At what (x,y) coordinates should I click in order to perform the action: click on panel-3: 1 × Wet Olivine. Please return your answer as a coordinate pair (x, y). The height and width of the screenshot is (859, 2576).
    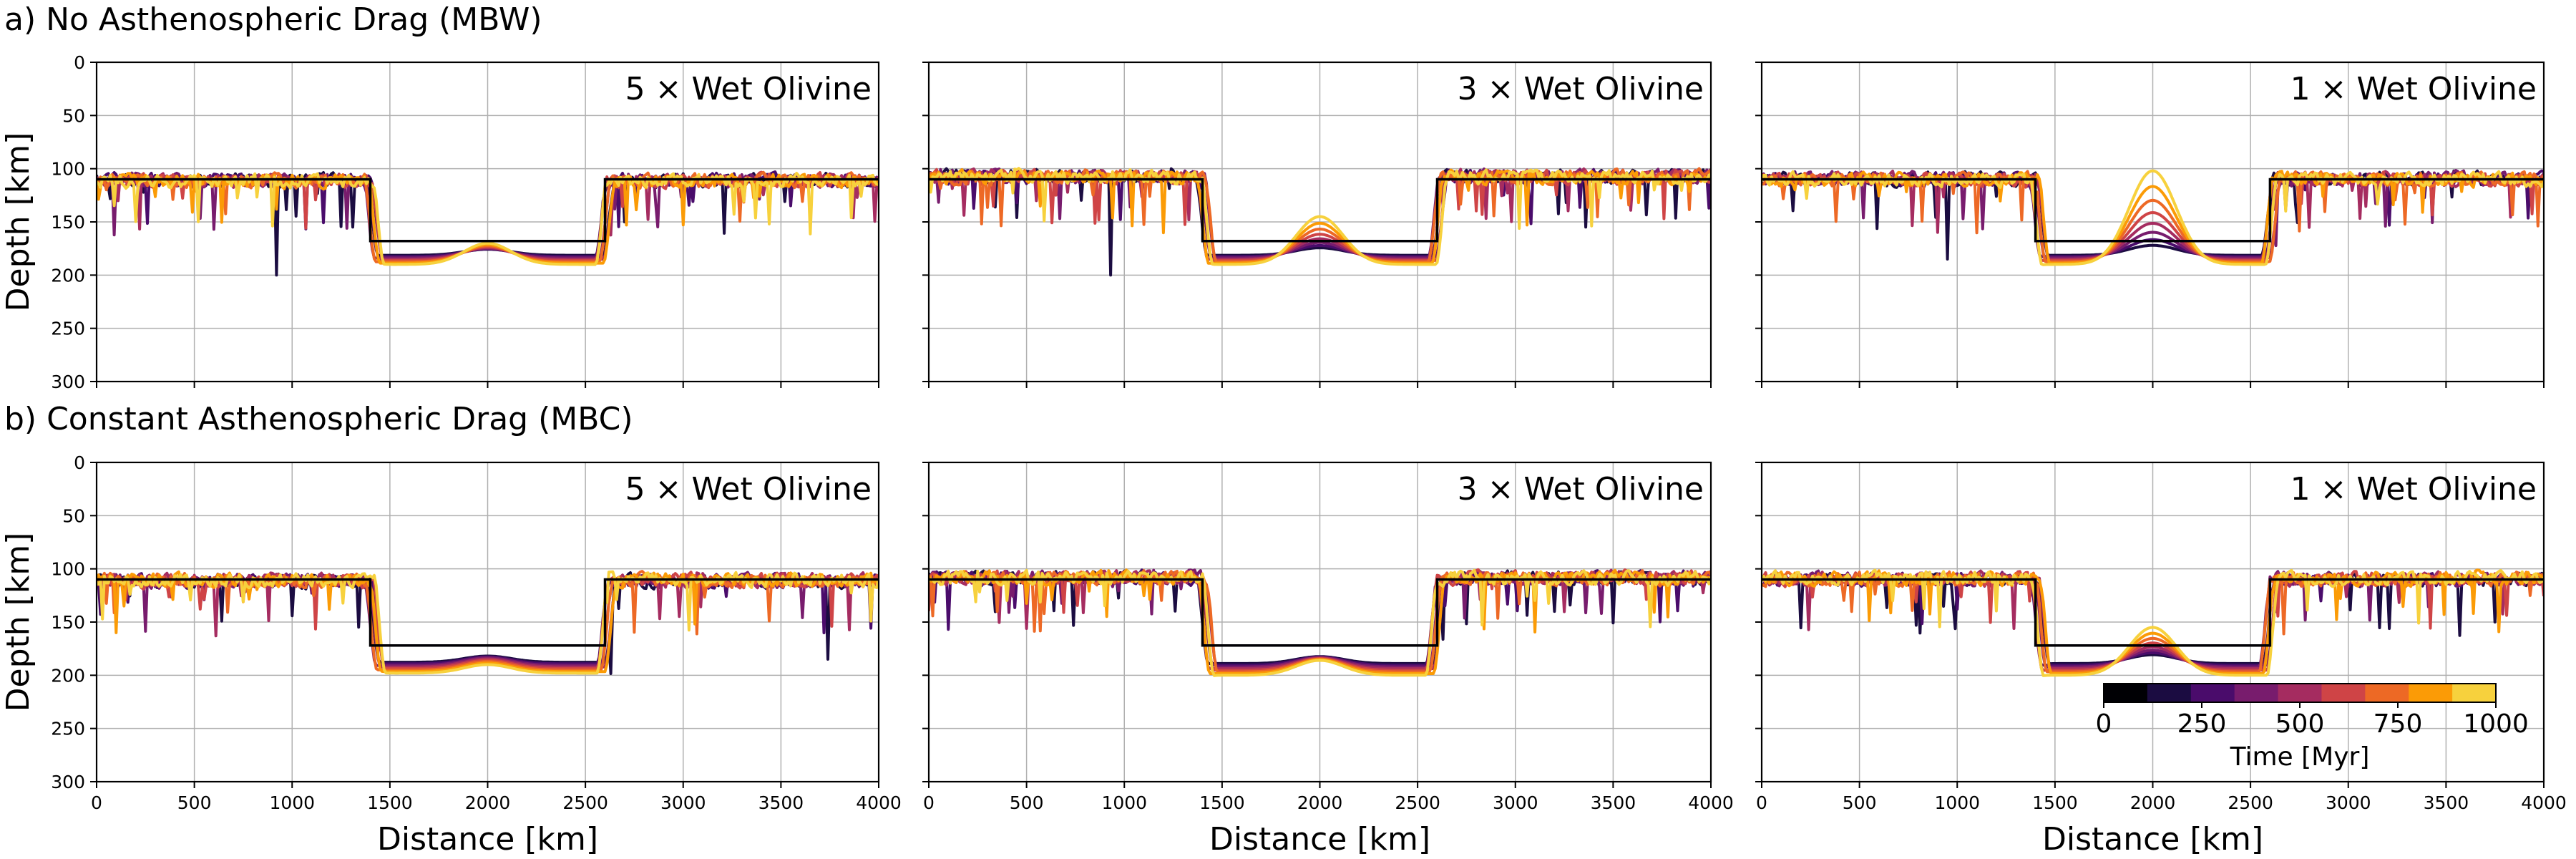
    Looking at the image, I should click on (2150, 224).